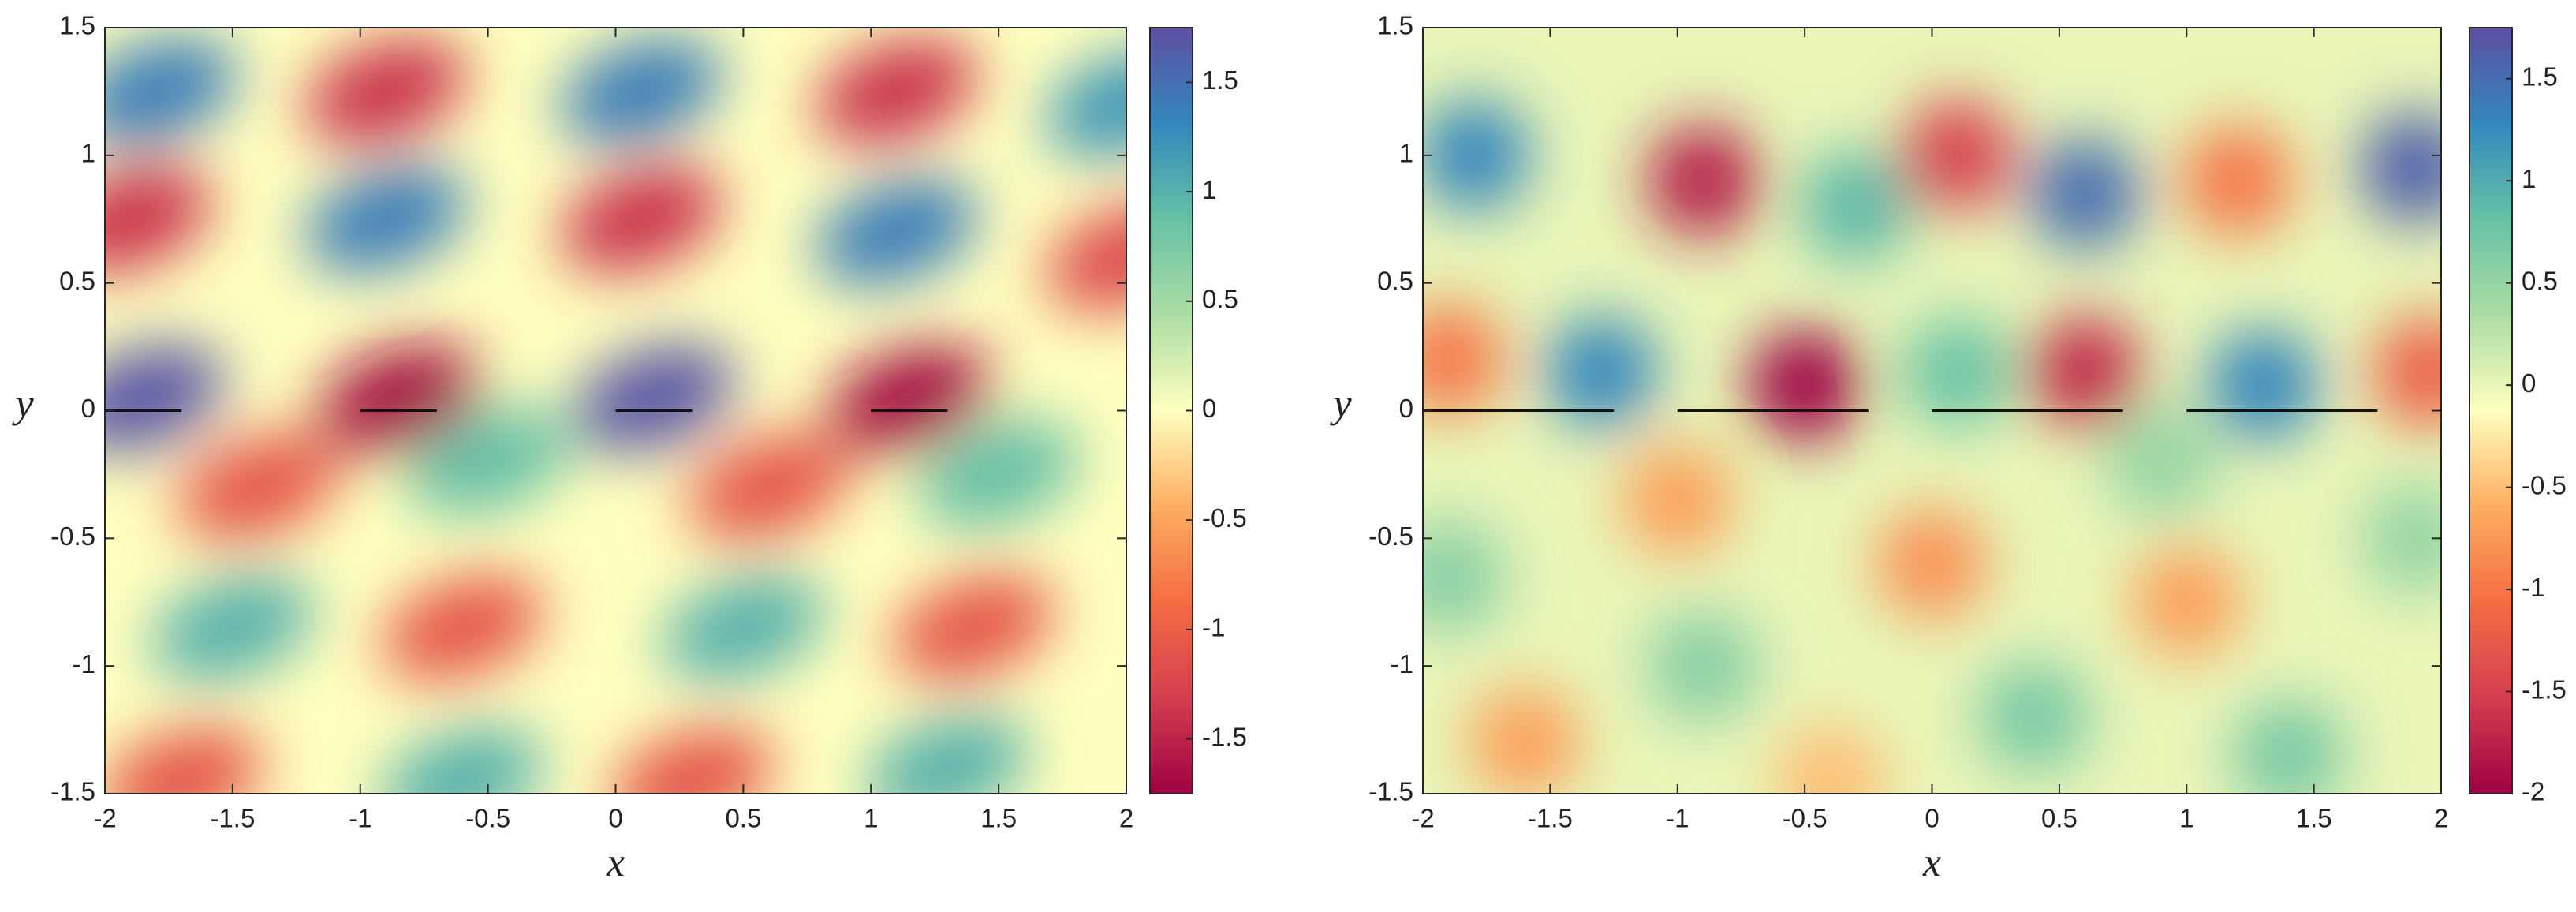 The height and width of the screenshot is (912, 2576). I want to click on y-tick-label: 0, so click(88, 409).